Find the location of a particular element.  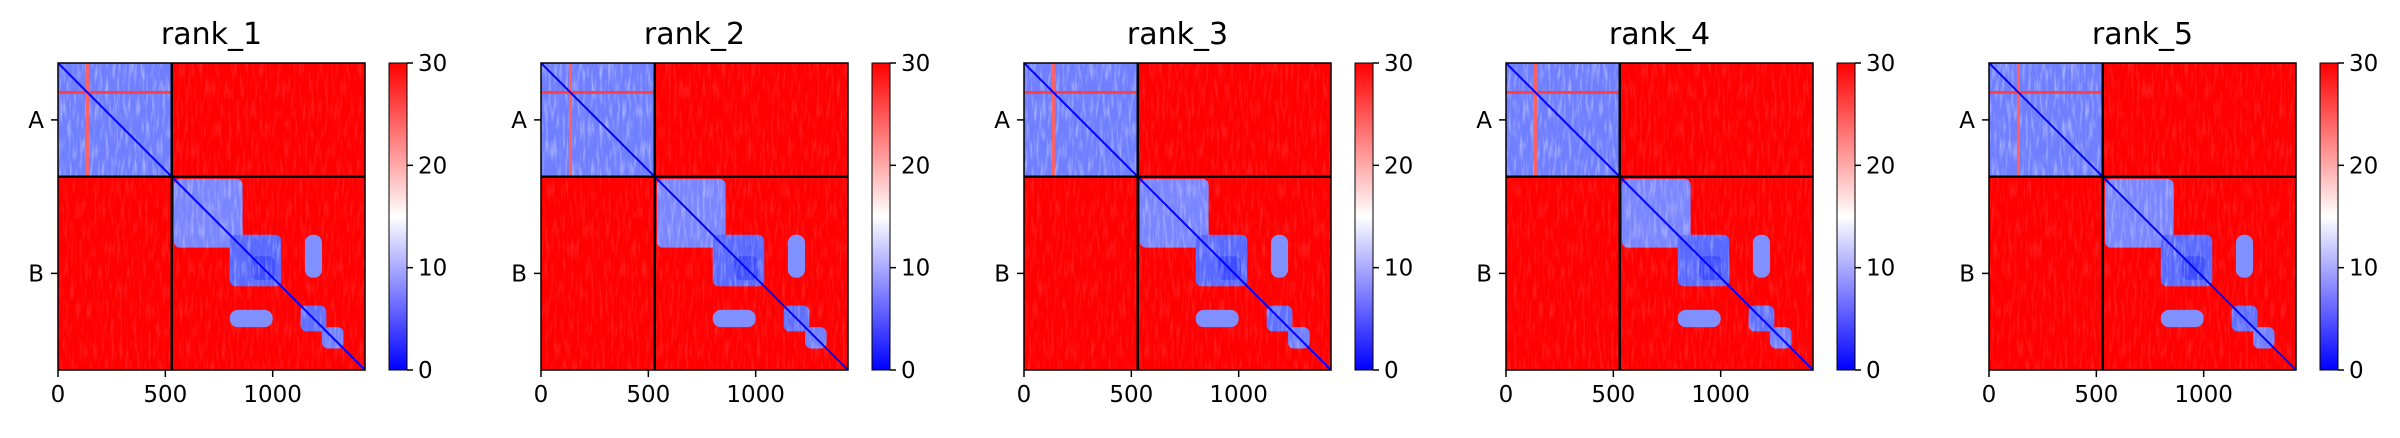

panel-title: rank_2 is located at coordinates (694, 34).